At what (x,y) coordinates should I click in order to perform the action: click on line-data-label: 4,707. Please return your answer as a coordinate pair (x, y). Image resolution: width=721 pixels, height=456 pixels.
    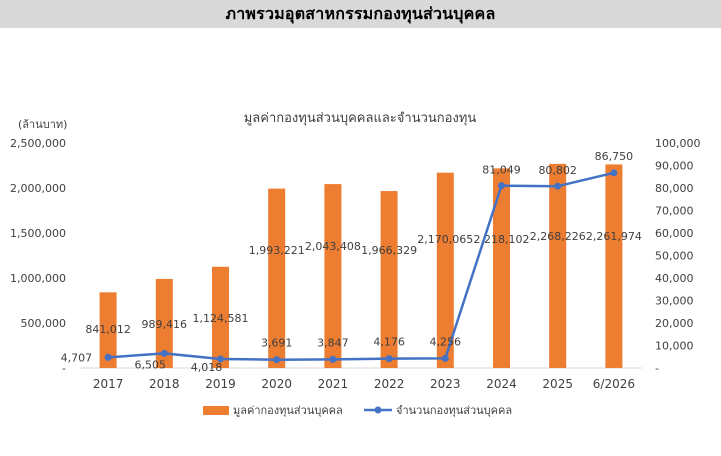
    Looking at the image, I should click on (77, 357).